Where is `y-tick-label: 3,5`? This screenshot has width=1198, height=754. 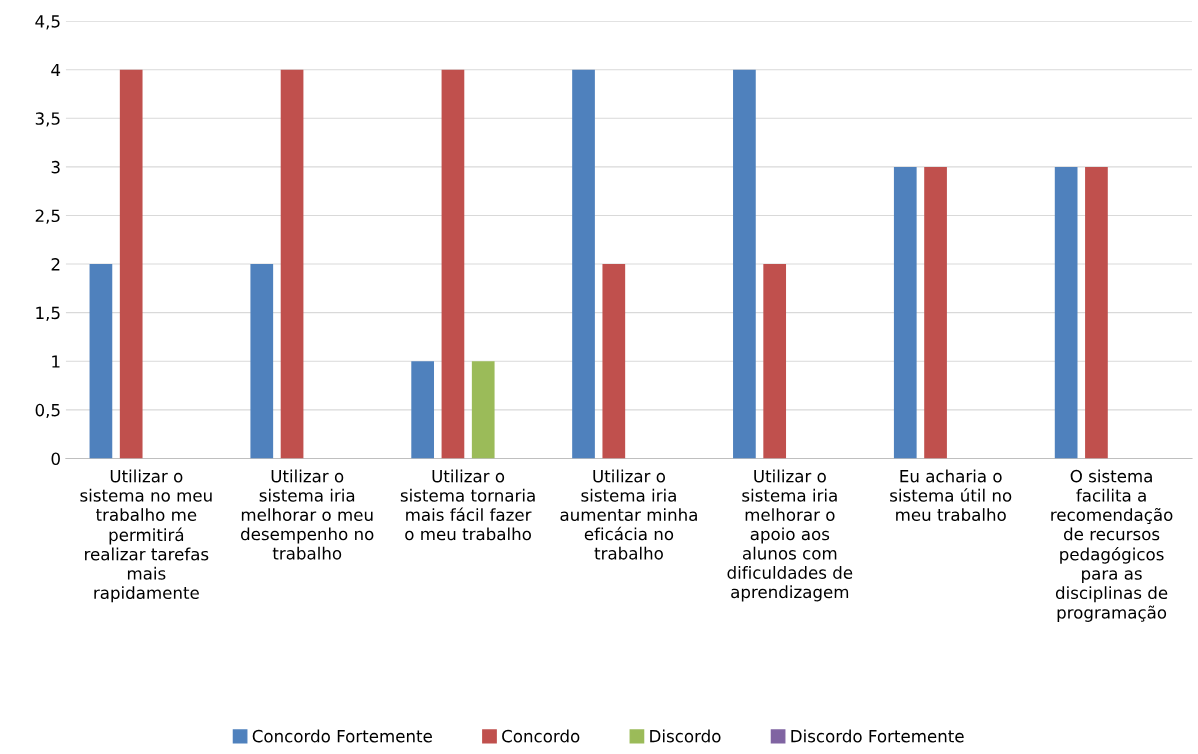 y-tick-label: 3,5 is located at coordinates (47, 119).